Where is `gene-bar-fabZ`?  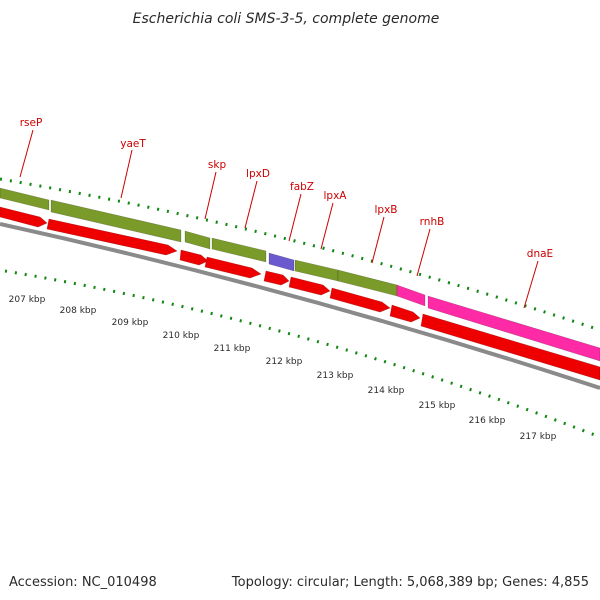 gene-bar-fabZ is located at coordinates (281, 262).